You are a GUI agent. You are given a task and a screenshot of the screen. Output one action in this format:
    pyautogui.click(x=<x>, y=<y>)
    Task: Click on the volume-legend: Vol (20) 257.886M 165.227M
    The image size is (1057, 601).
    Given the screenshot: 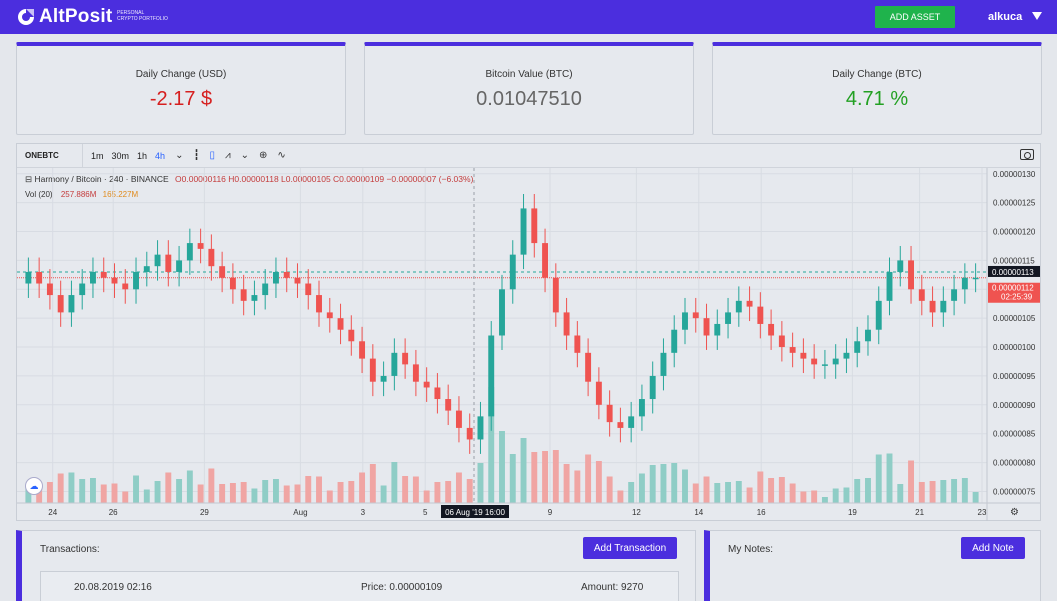 What is the action you would take?
    pyautogui.click(x=81, y=194)
    